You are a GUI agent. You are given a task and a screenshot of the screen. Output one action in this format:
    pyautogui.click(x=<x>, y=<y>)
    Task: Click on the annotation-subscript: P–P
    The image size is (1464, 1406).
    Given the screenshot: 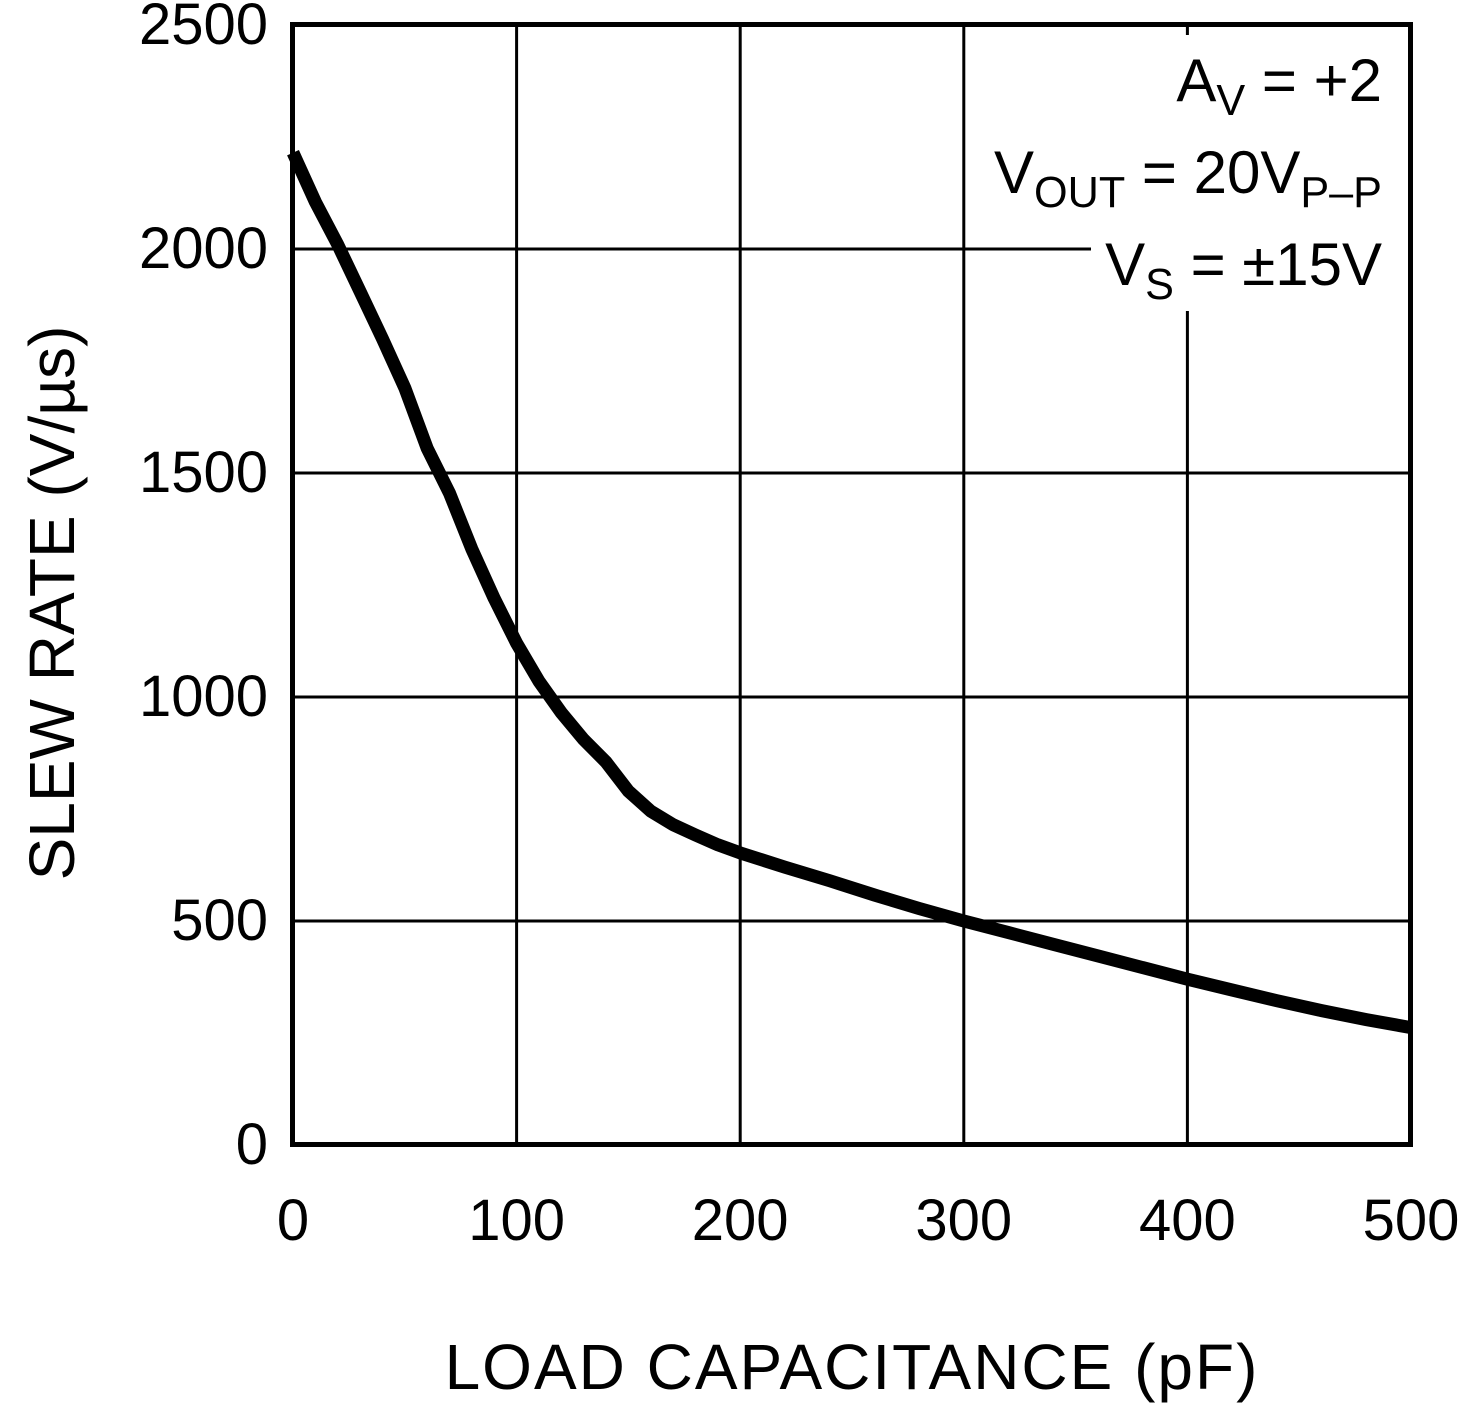 What is the action you would take?
    pyautogui.click(x=1341, y=192)
    